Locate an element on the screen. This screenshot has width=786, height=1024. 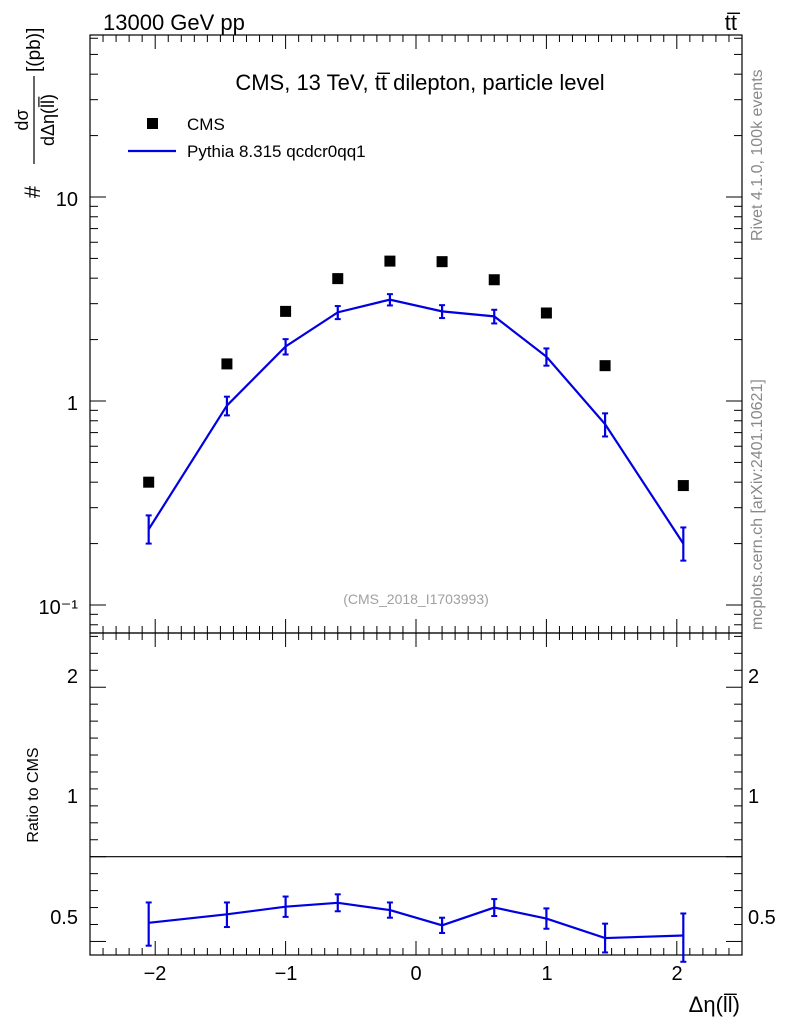
ylabel-numerator: dσ is located at coordinates (22, 119).